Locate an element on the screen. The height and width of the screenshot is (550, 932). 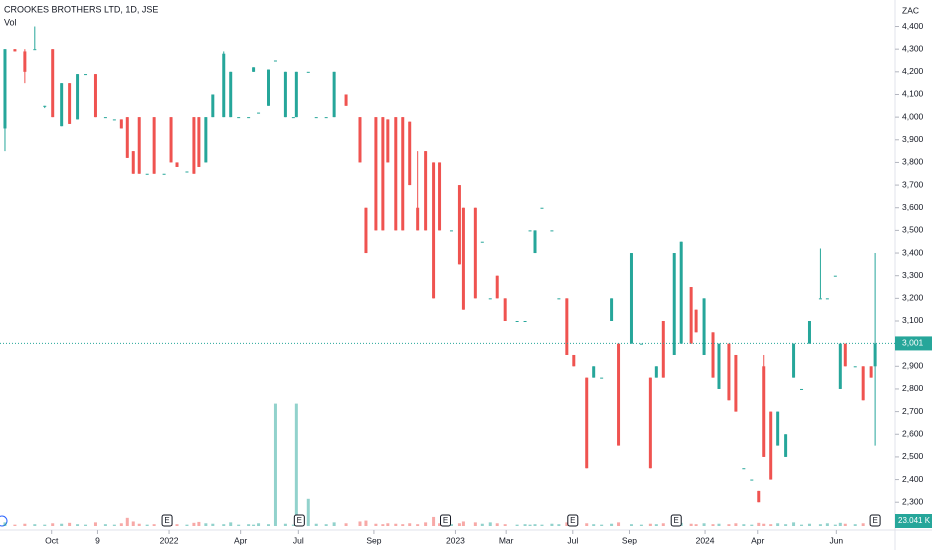
y-tick-label: 4,200 is located at coordinates (913, 71).